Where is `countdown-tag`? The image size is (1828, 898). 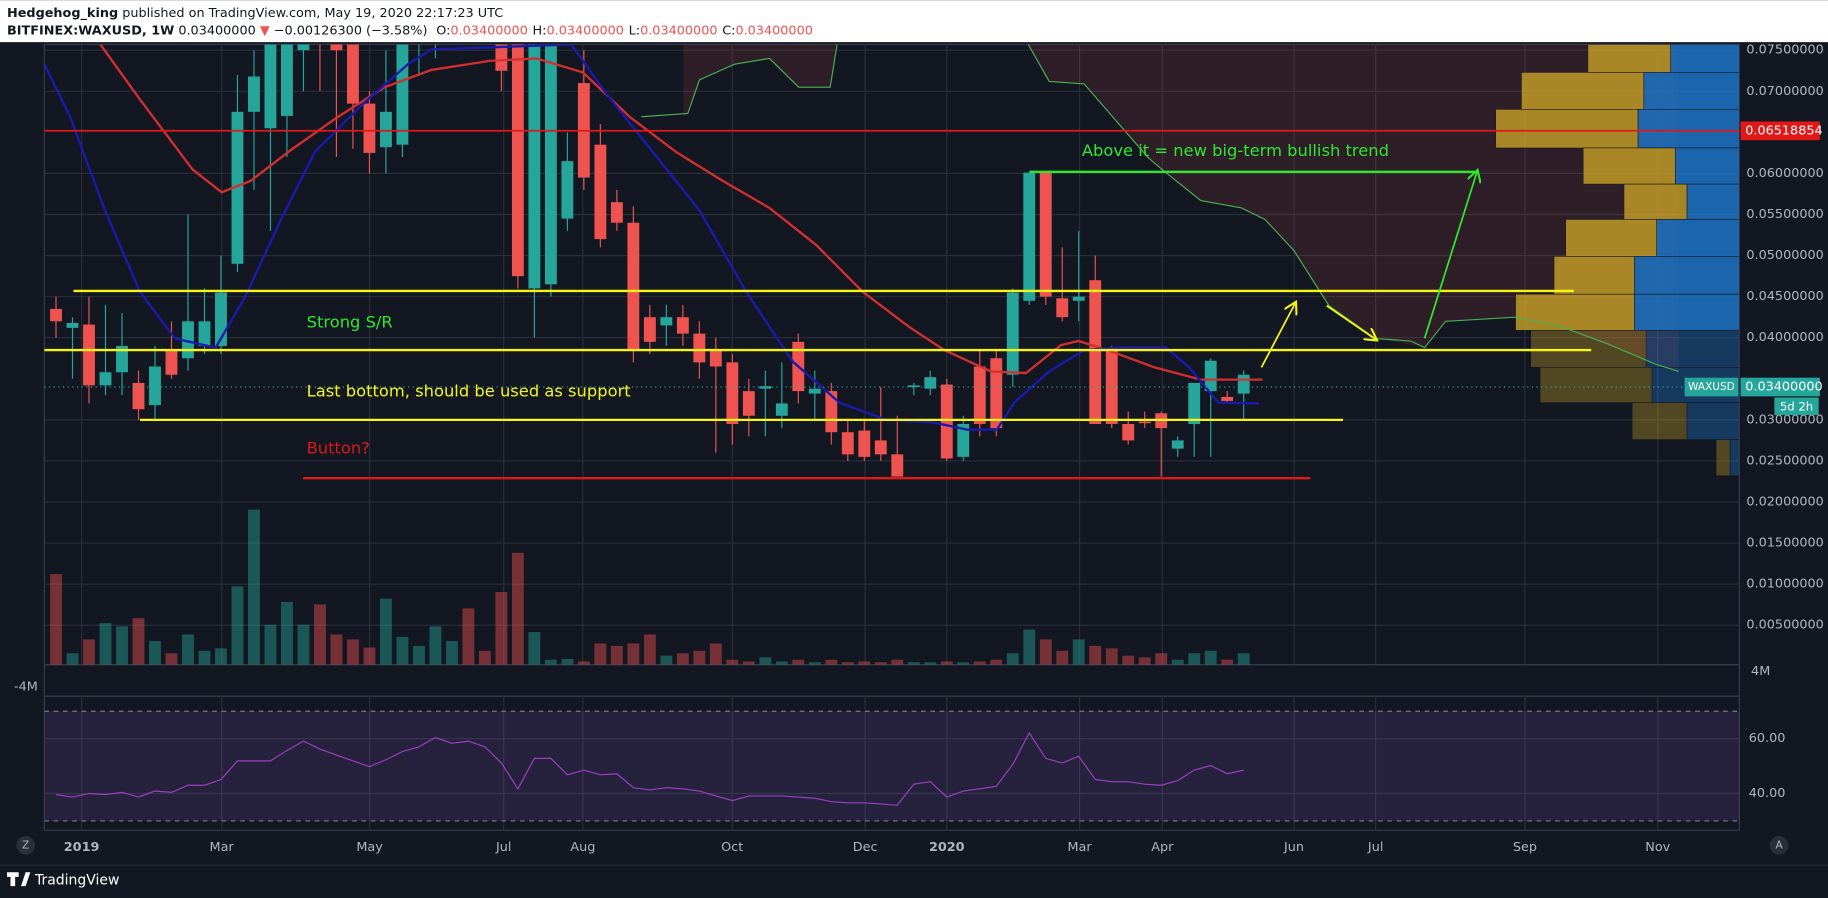
countdown-tag is located at coordinates (1796, 406).